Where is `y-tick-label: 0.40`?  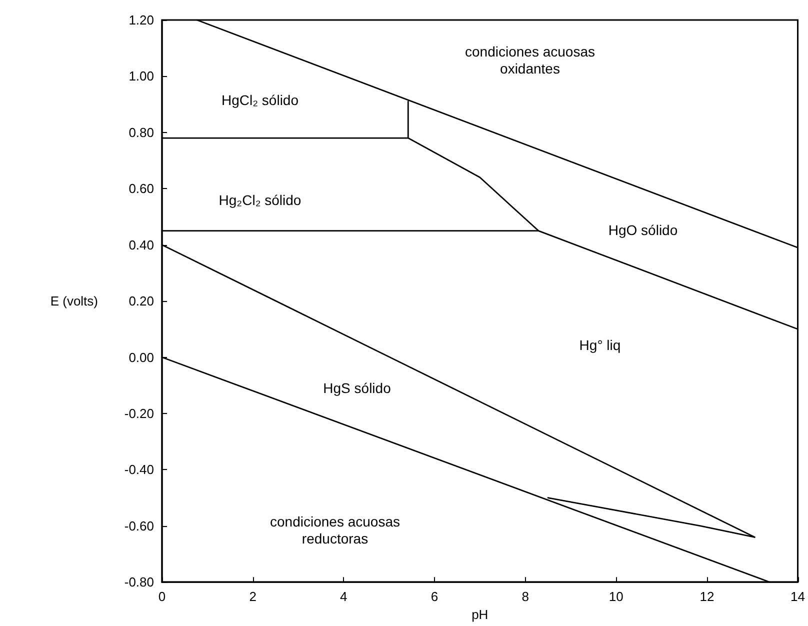 y-tick-label: 0.40 is located at coordinates (141, 244).